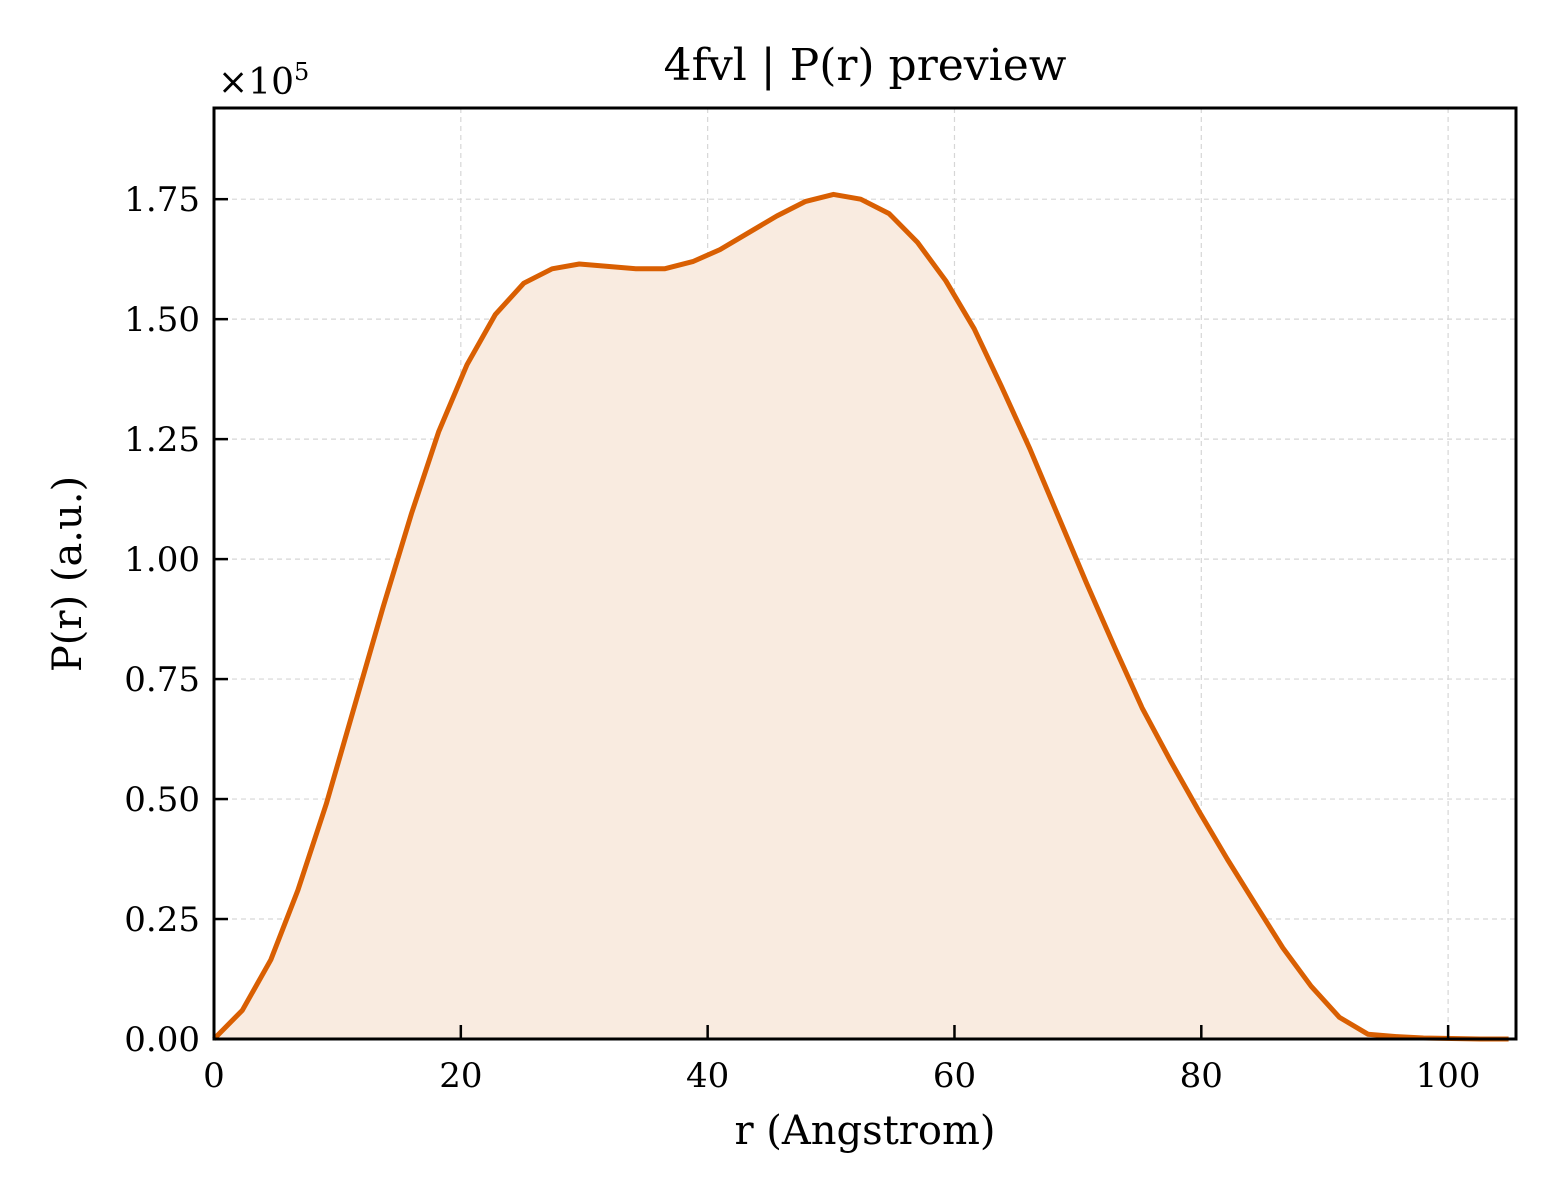  Describe the element at coordinates (162, 440) in the screenshot. I see `y-tick-label: 1.25` at that location.